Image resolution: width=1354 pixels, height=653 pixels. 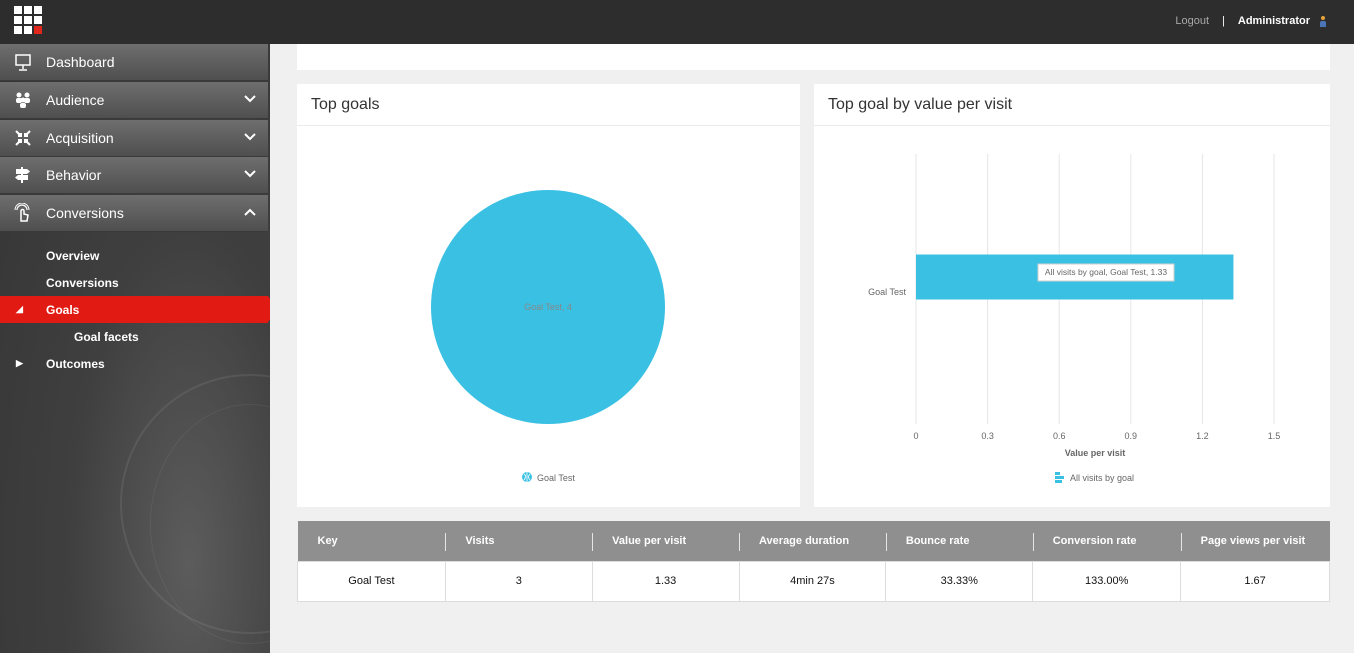 What do you see at coordinates (371, 541) in the screenshot?
I see `column-header-key: Key` at bounding box center [371, 541].